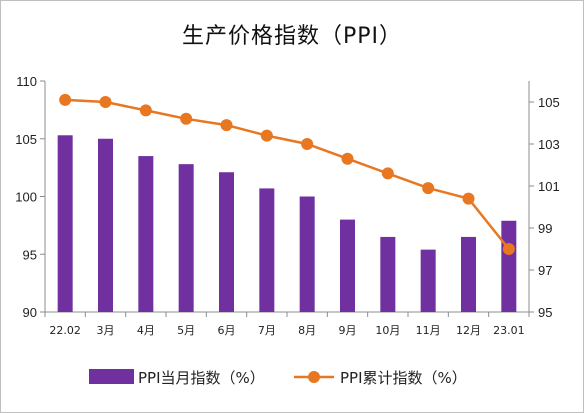  I want to click on x-tick-label: 4月, so click(146, 330).